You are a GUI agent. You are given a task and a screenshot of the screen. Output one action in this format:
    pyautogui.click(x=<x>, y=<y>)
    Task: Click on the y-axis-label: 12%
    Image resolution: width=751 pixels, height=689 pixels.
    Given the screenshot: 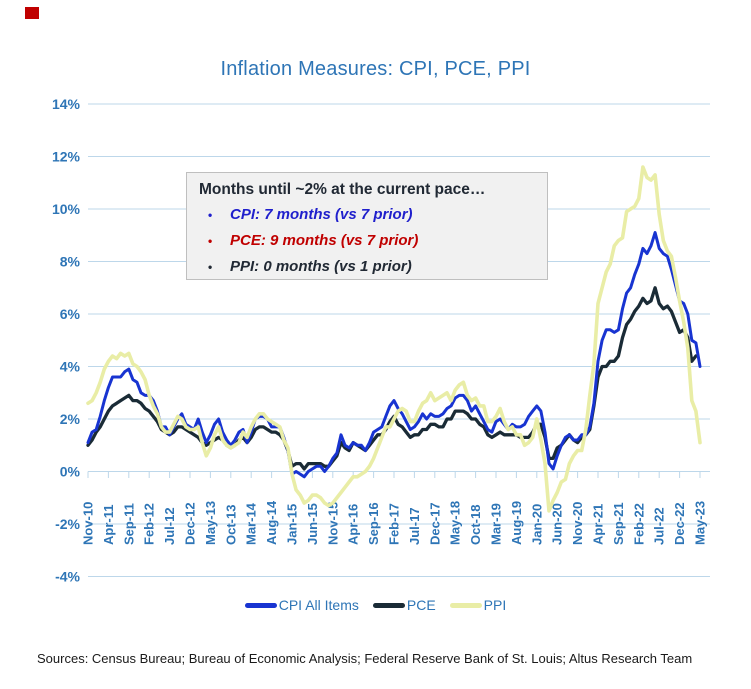 What is the action you would take?
    pyautogui.click(x=66, y=157)
    